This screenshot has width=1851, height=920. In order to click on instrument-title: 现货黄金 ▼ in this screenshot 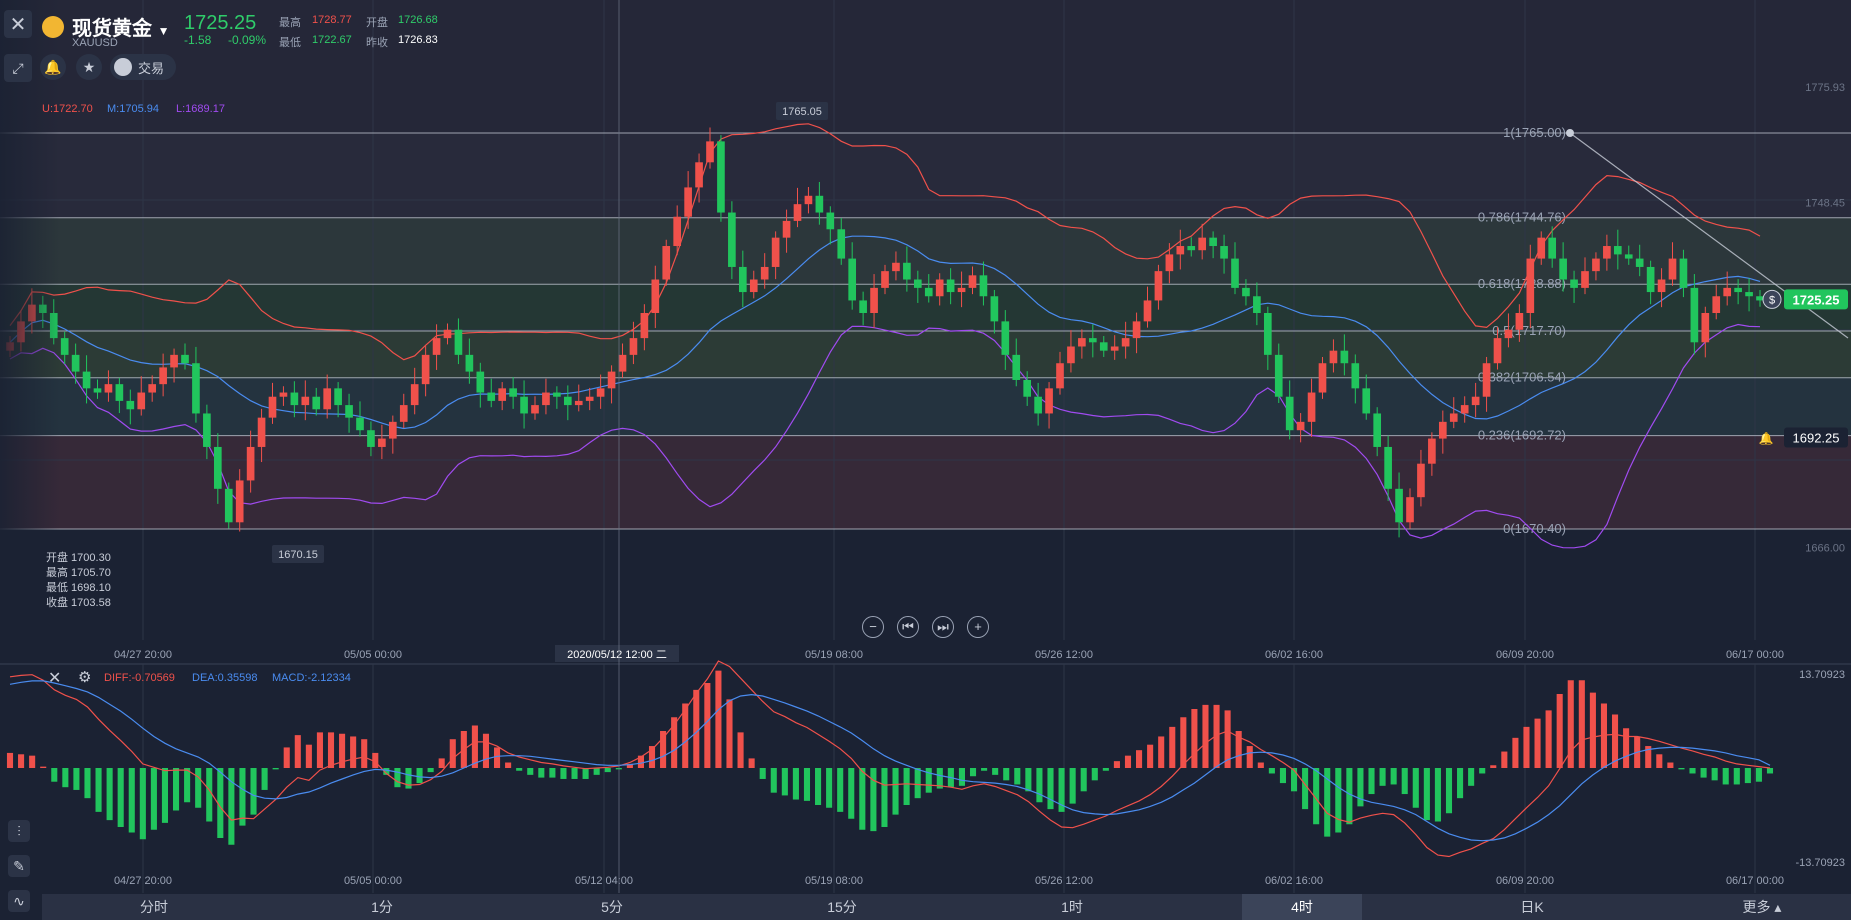, I will do `click(121, 29)`.